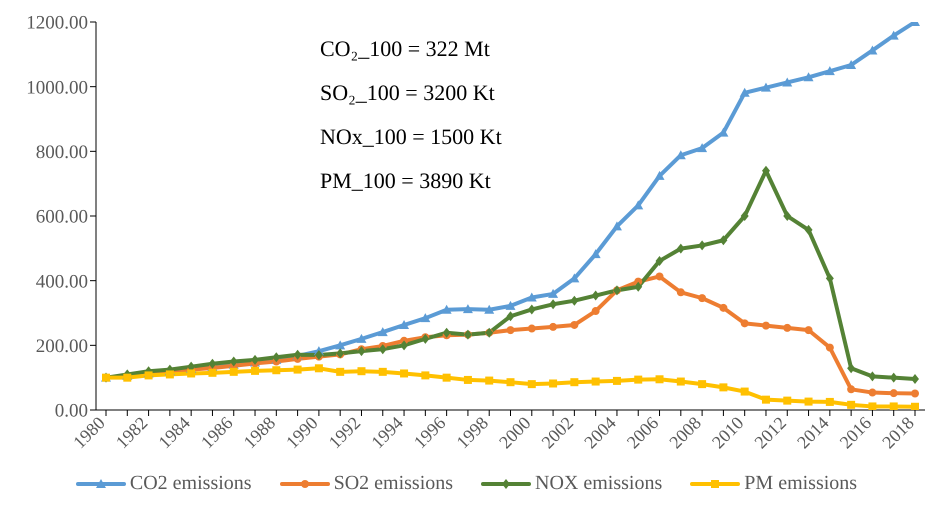  I want to click on annotation: PM_100 = 3890 Kt, so click(405, 181).